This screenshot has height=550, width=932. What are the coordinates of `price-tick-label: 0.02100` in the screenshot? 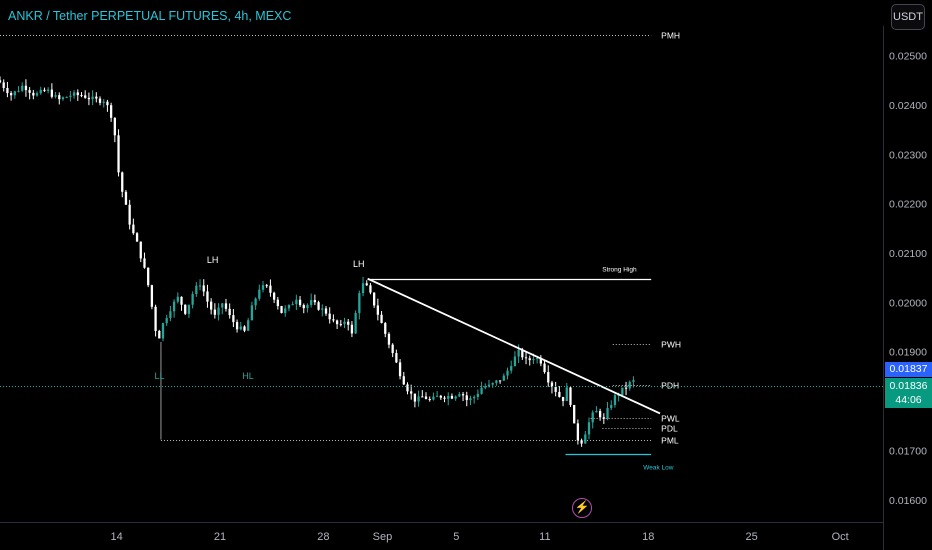 It's located at (908, 254).